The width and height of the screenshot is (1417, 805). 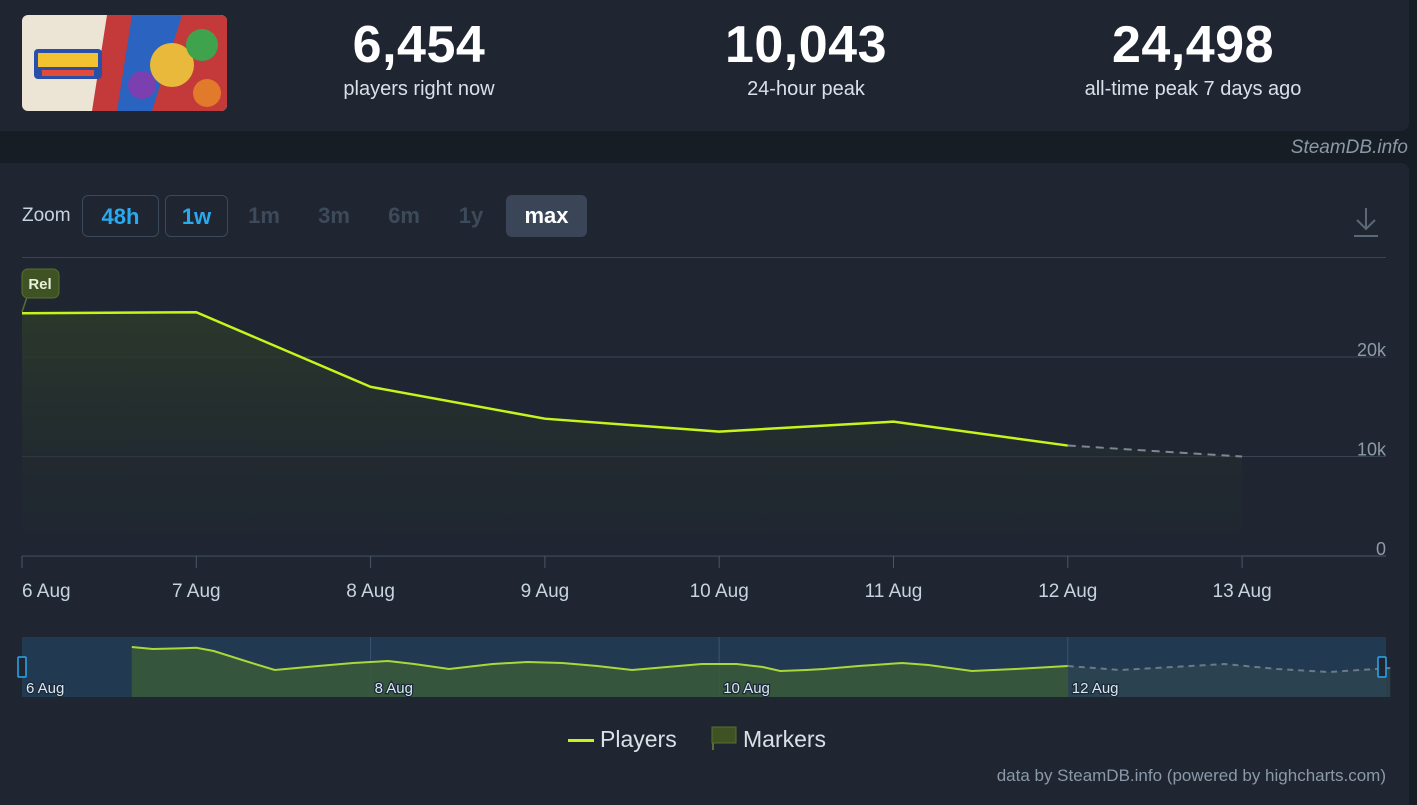 I want to click on zoom-3m-button: 3m, so click(x=334, y=215).